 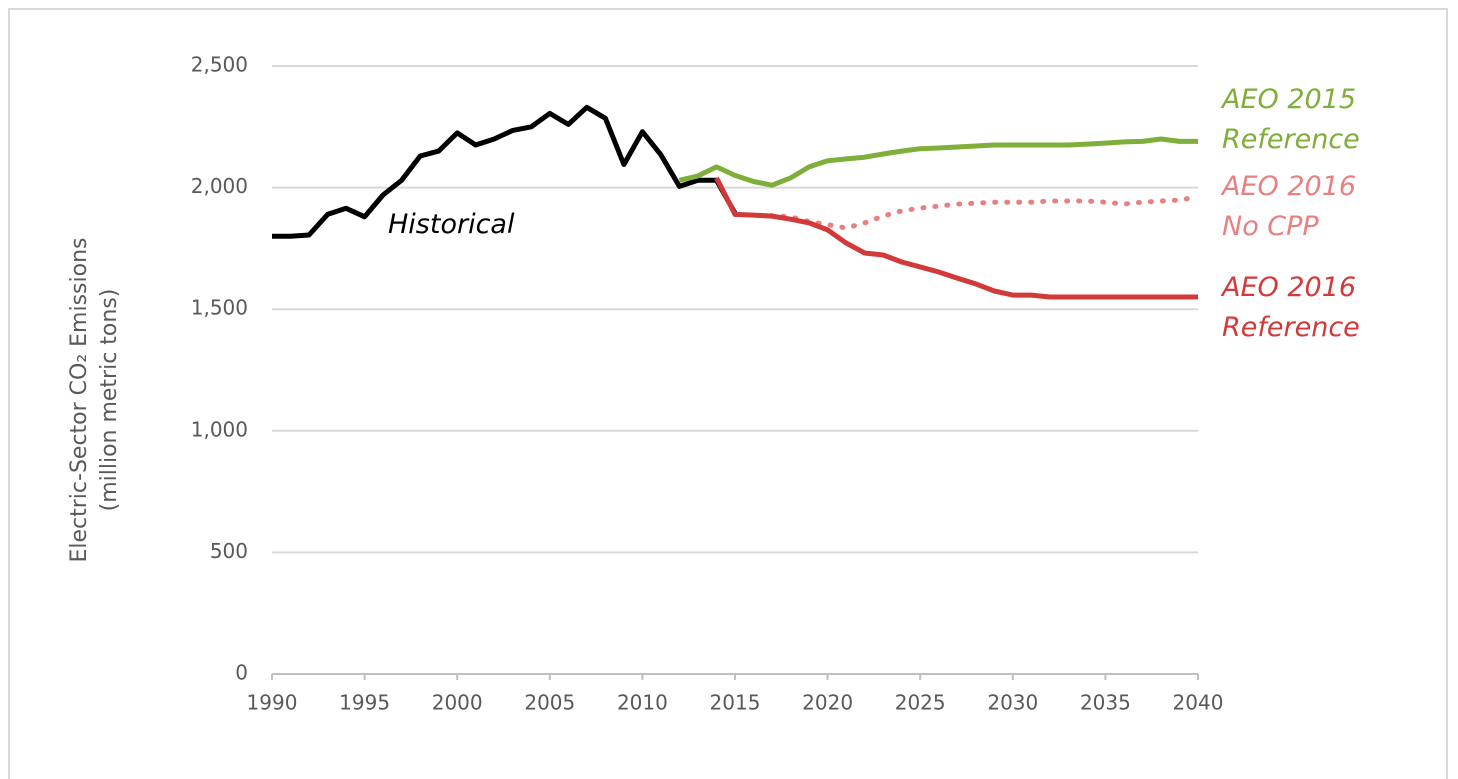 I want to click on x-tick-label: 2040, so click(x=1198, y=703).